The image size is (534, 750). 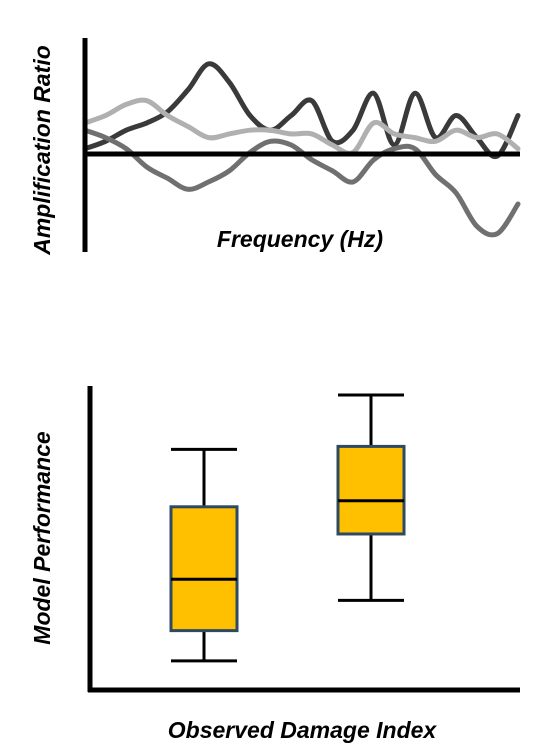 What do you see at coordinates (303, 730) in the screenshot?
I see `performance-x-axis-label: Observed Damage Index` at bounding box center [303, 730].